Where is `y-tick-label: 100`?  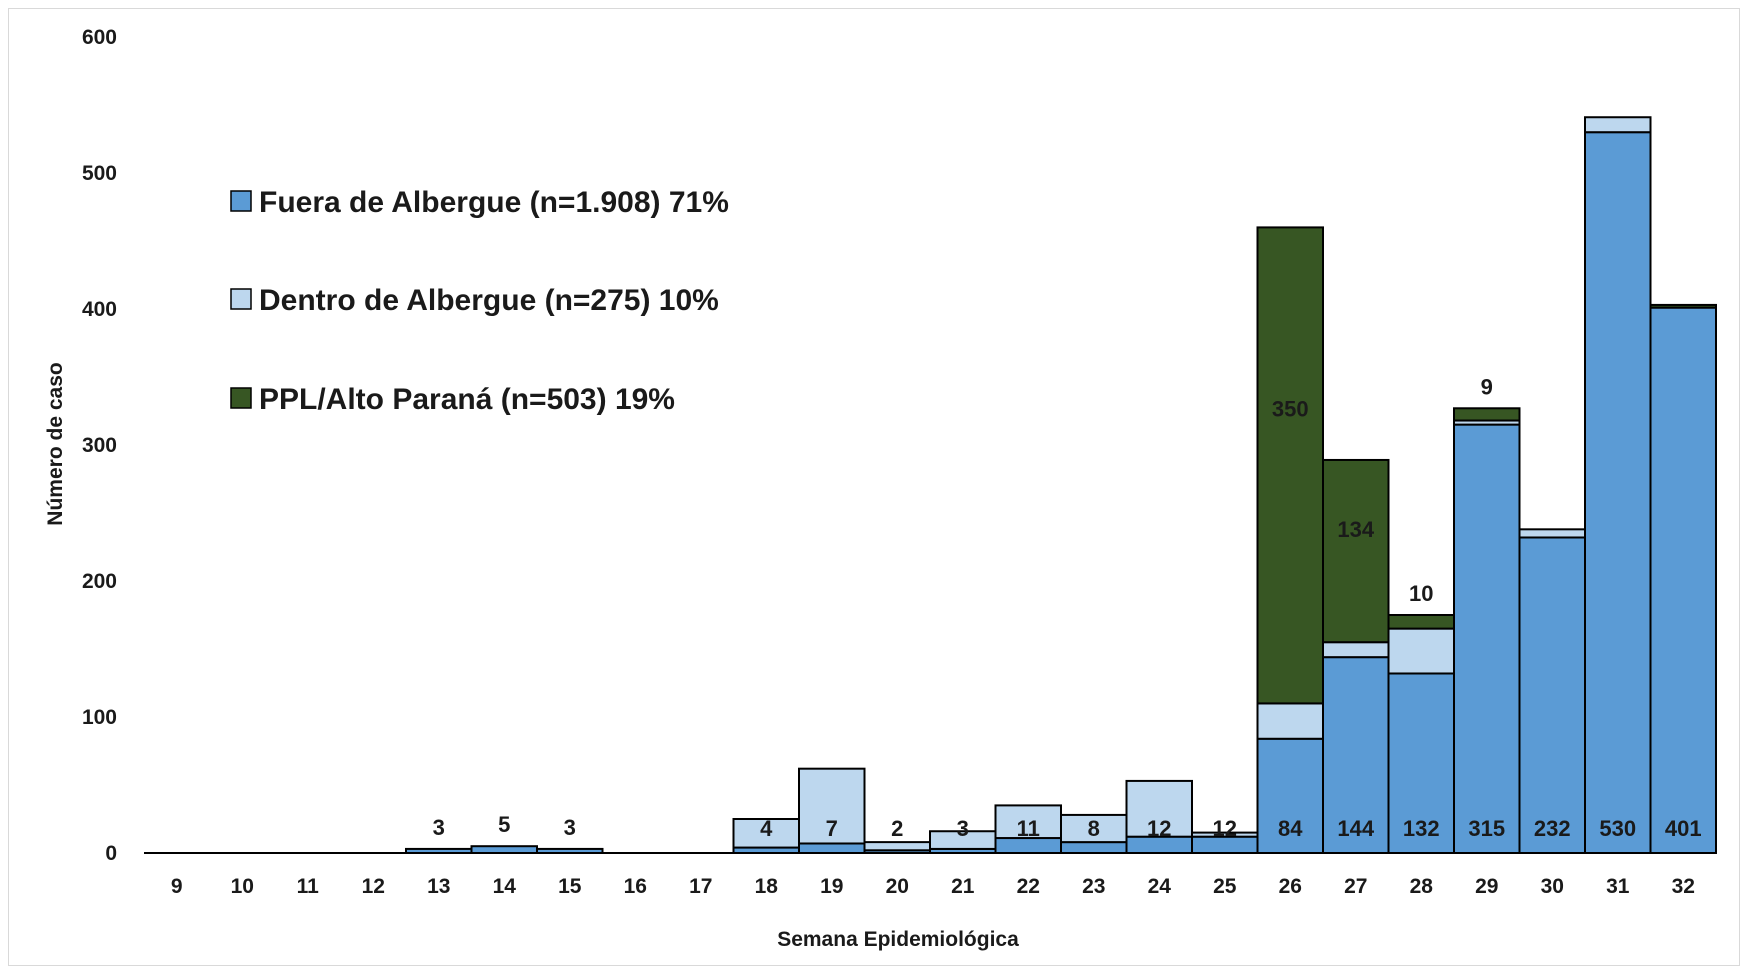
y-tick-label: 100 is located at coordinates (99, 717).